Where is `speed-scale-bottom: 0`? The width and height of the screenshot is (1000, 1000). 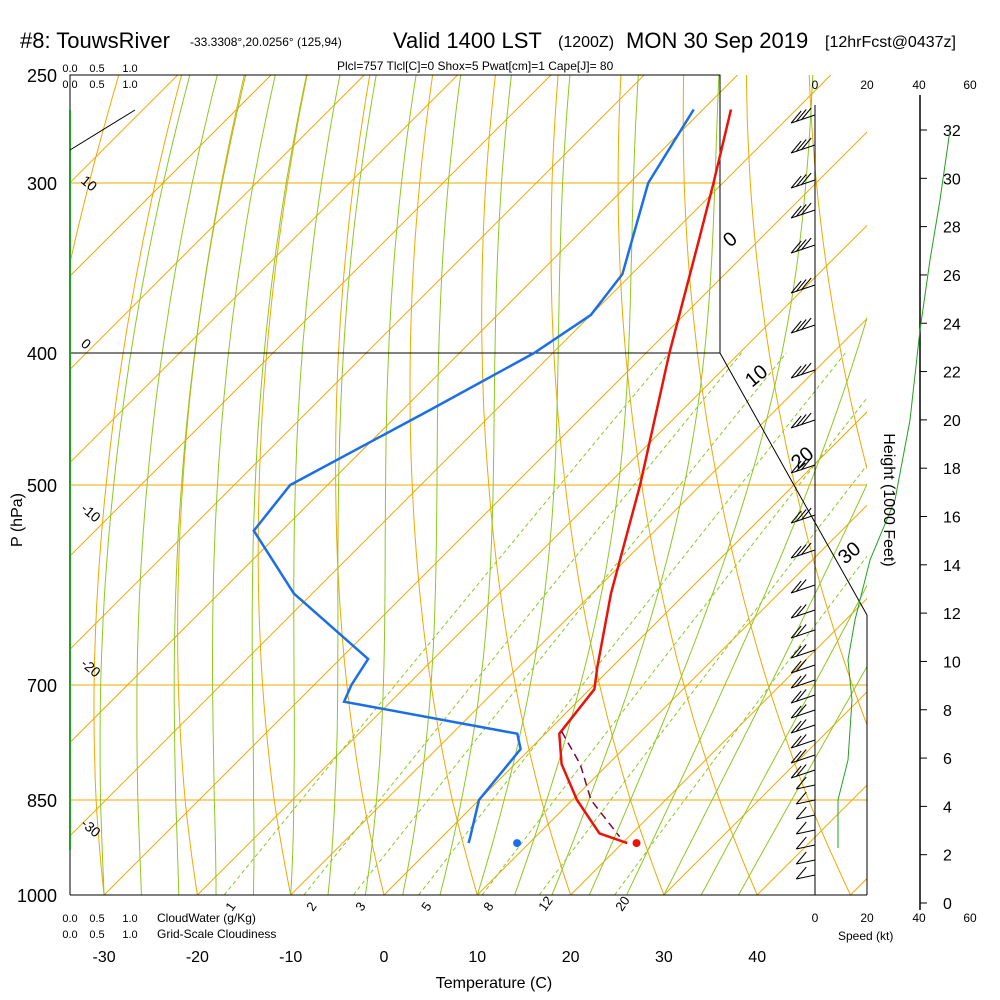
speed-scale-bottom: 0 is located at coordinates (815, 918).